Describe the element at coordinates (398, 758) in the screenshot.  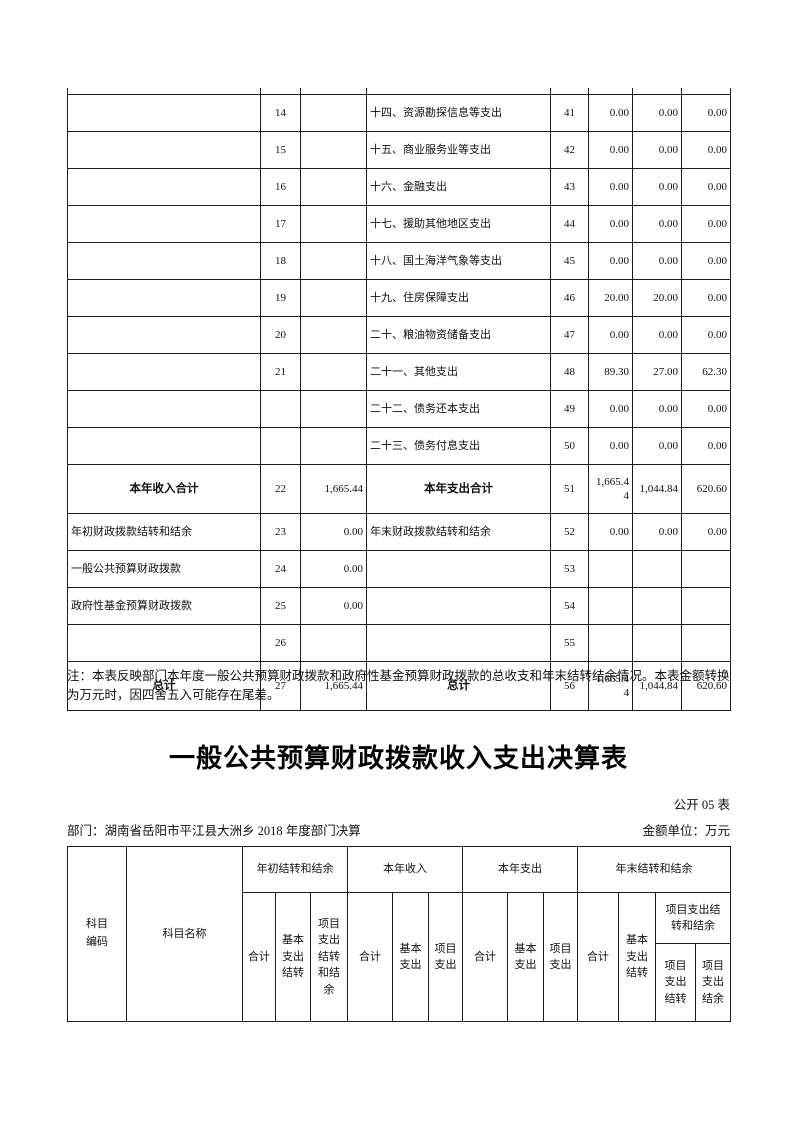
I see `page-title: 一般公共预算财政拨款收入支出决算表` at that location.